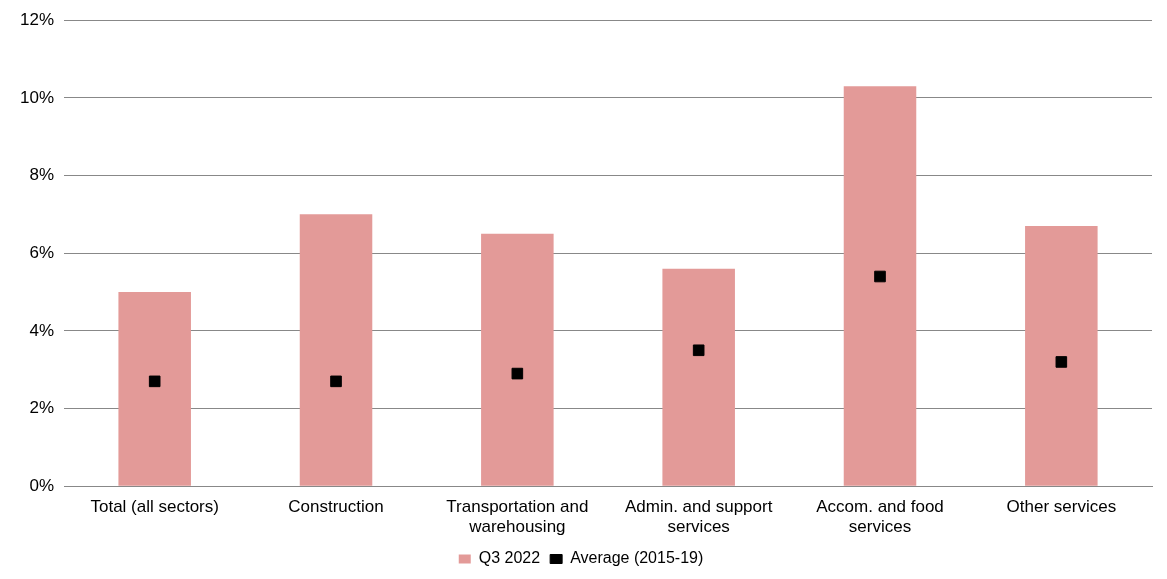 This screenshot has width=1167, height=579. I want to click on legend-label: Q3 2022, so click(509, 558).